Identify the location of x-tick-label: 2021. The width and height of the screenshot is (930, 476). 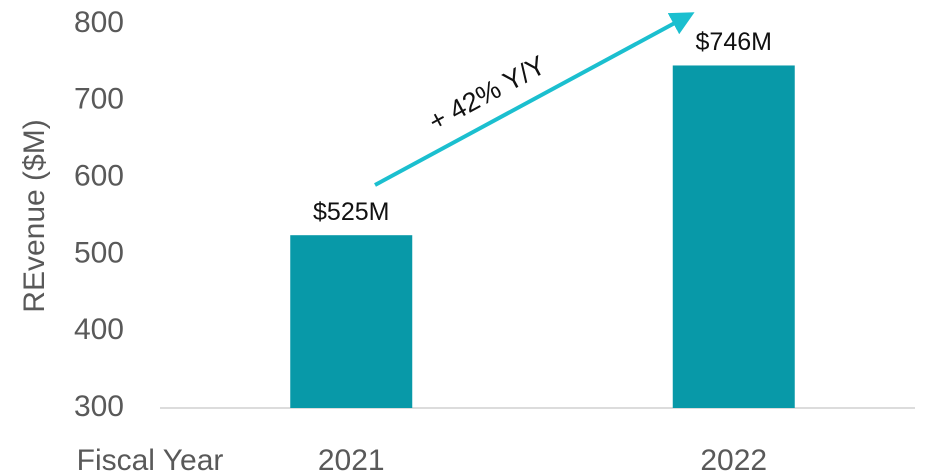
(351, 460).